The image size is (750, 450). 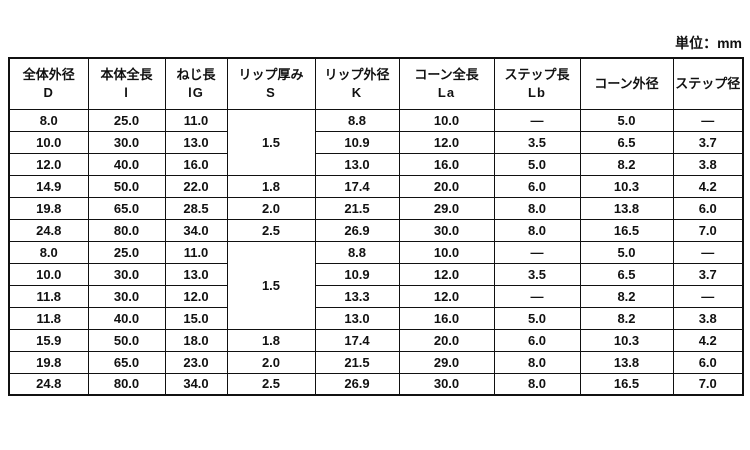 I want to click on unit-label: 単位：mm, so click(x=708, y=43).